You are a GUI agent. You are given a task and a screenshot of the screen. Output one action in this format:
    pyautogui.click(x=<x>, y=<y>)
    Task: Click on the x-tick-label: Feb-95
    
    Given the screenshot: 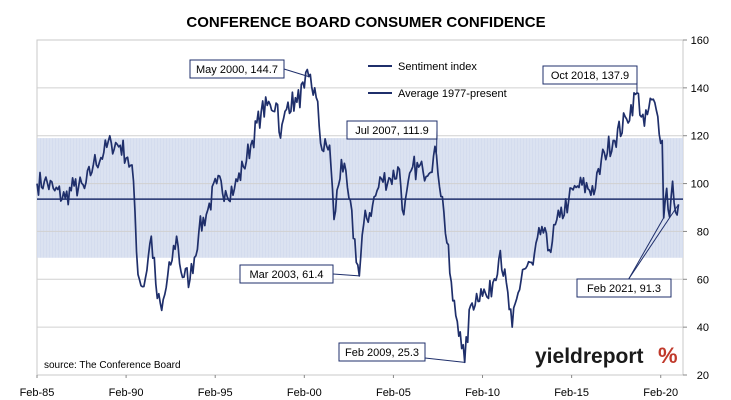 What is the action you would take?
    pyautogui.click(x=215, y=393)
    